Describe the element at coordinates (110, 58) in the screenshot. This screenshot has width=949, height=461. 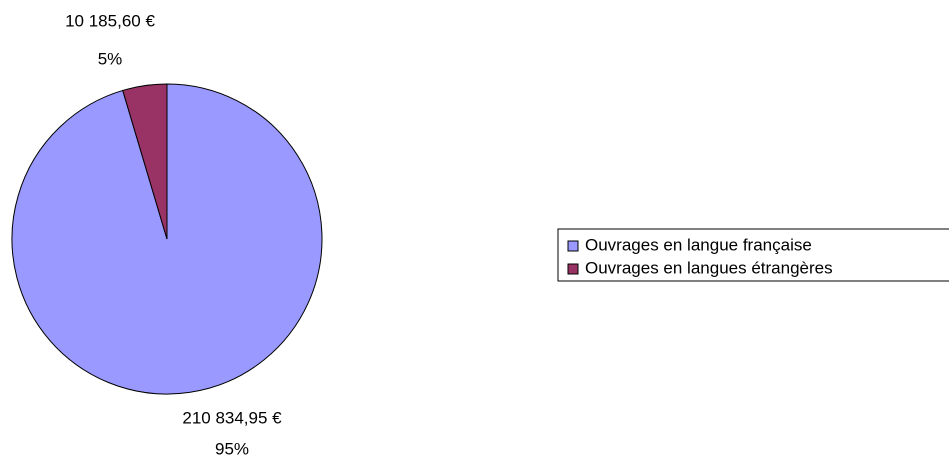
I see `percent-label: 5%` at that location.